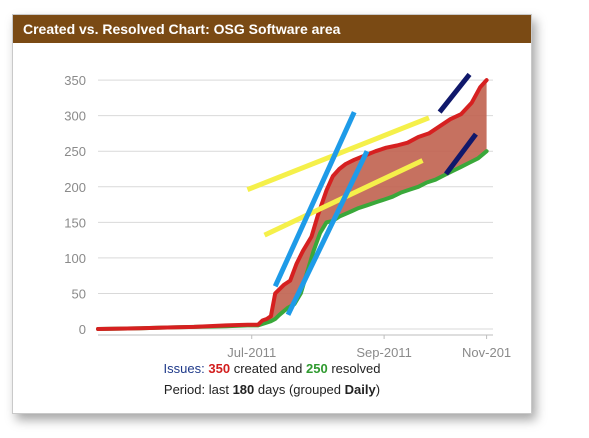  I want to click on x-tick-label: Jul-2011, so click(251, 352).